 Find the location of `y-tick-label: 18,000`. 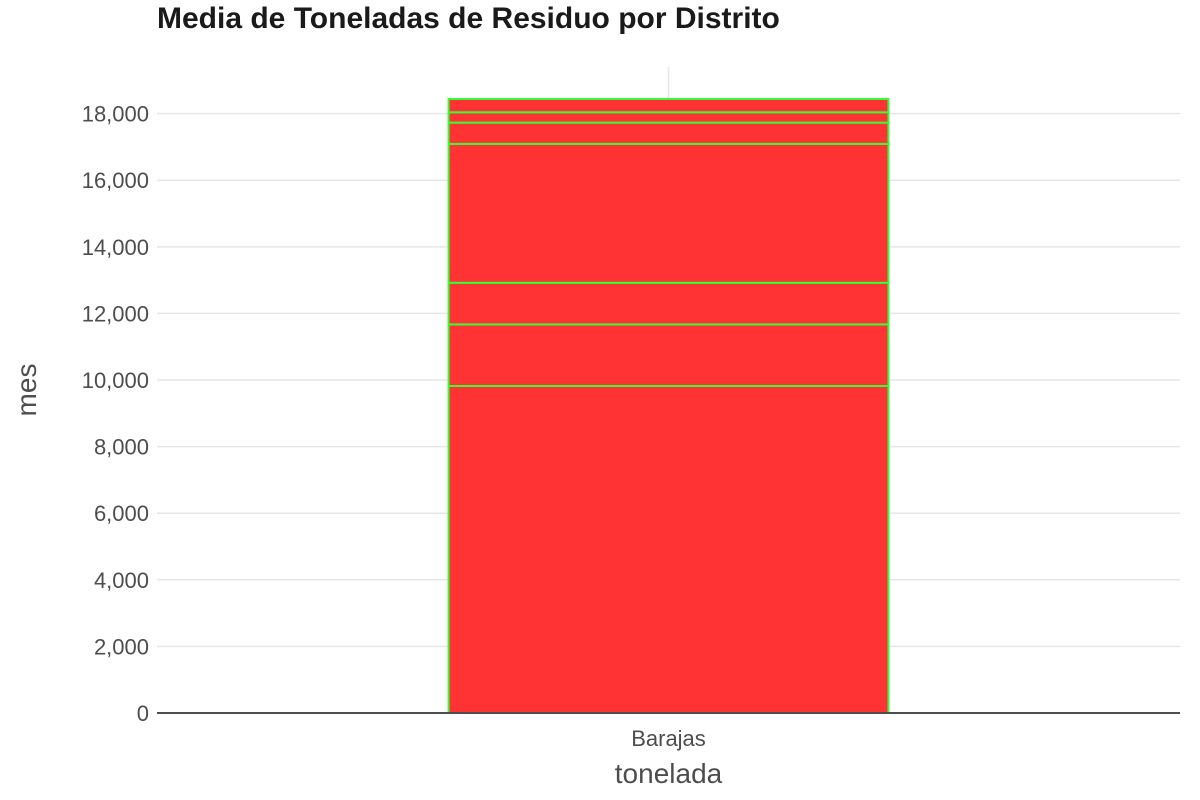

y-tick-label: 18,000 is located at coordinates (115, 114).